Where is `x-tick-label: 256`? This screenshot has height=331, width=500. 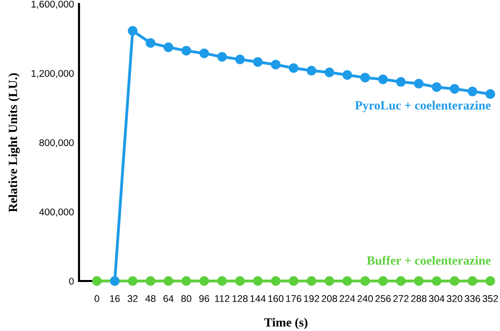 x-tick-label: 256 is located at coordinates (383, 298).